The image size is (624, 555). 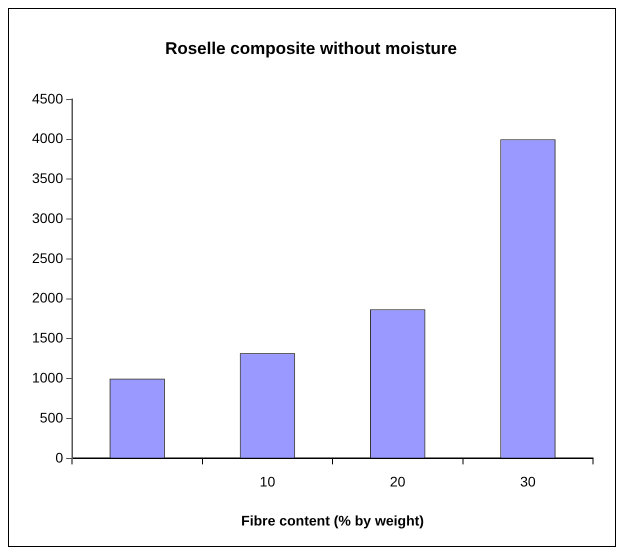 I want to click on y-tick-label: 0, so click(x=59, y=457).